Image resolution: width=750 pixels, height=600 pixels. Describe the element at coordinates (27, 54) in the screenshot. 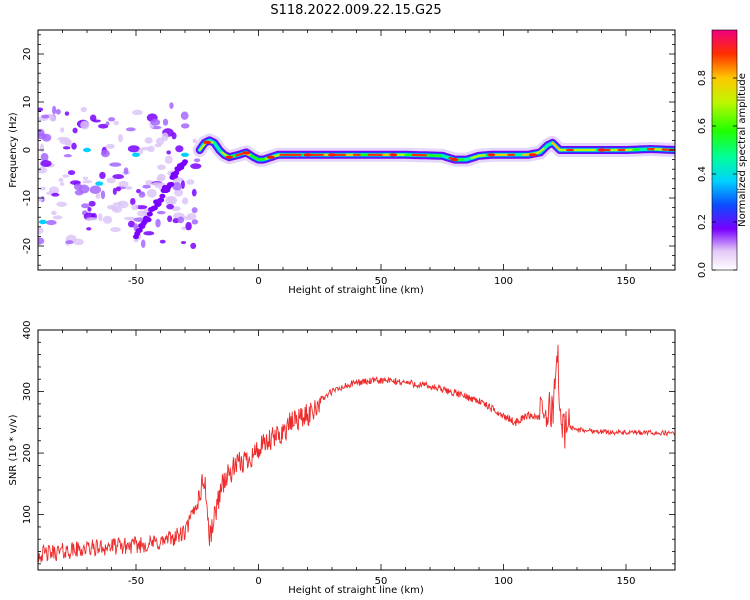

I see `spectrogram-y-tick-label: 20` at that location.